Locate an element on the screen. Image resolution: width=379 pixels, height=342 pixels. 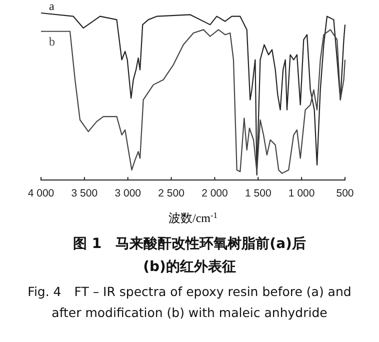
series-label: a is located at coordinates (52, 6).